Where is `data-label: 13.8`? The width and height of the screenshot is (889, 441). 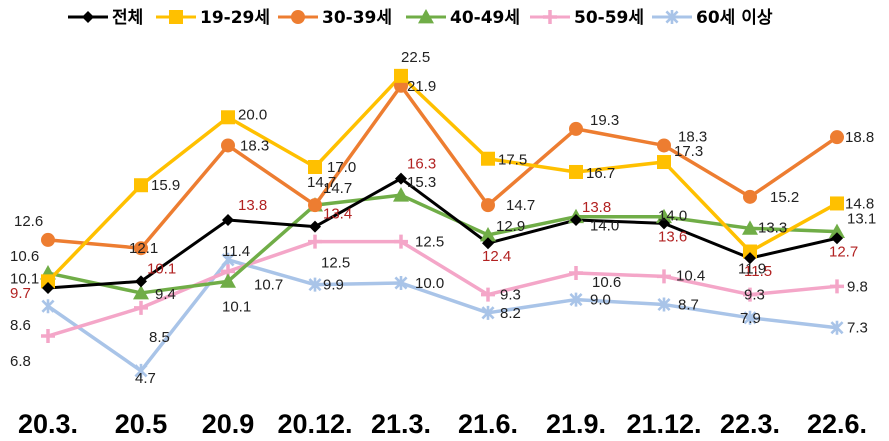 data-label: 13.8 is located at coordinates (596, 207).